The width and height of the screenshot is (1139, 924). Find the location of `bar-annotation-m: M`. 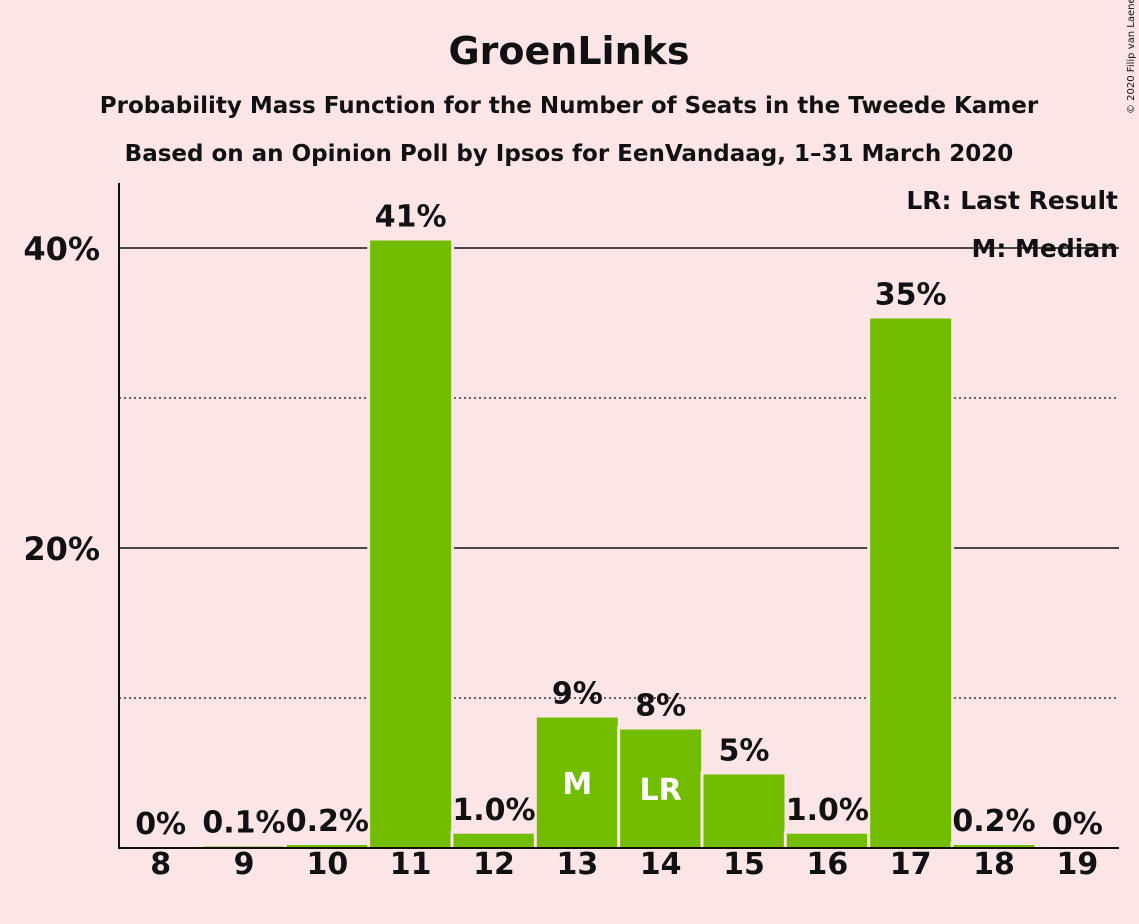

bar-annotation-m: M is located at coordinates (577, 784).